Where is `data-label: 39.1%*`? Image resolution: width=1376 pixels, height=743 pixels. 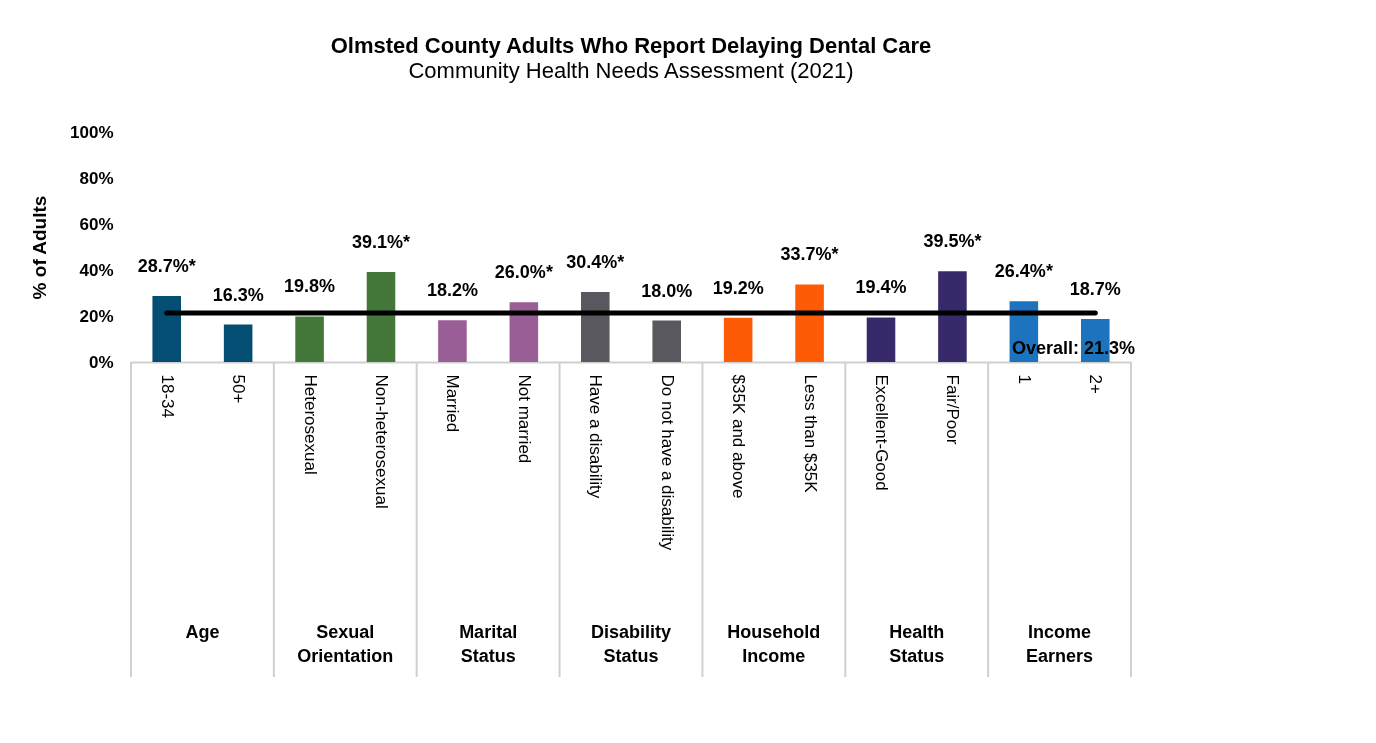
data-label: 39.1%* is located at coordinates (381, 242).